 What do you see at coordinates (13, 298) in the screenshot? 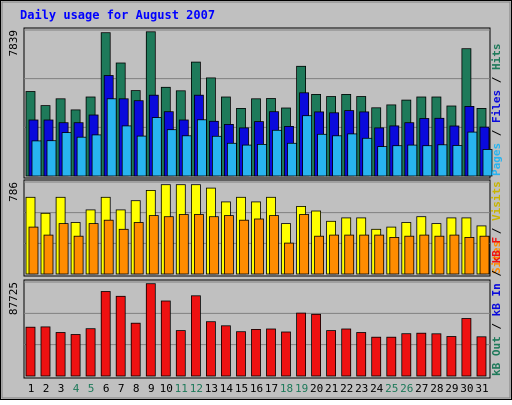
I see `y-max-label: 87725` at bounding box center [13, 298].